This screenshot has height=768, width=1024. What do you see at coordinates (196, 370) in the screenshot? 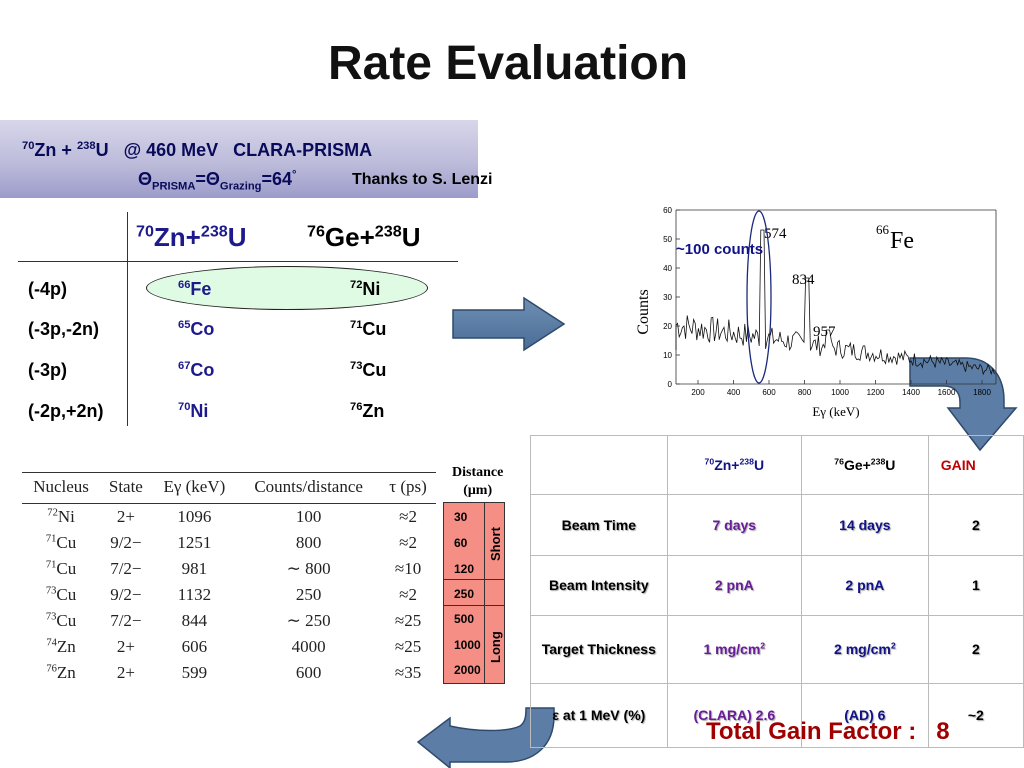
I see `product-nucleus: 67Co` at bounding box center [196, 370].